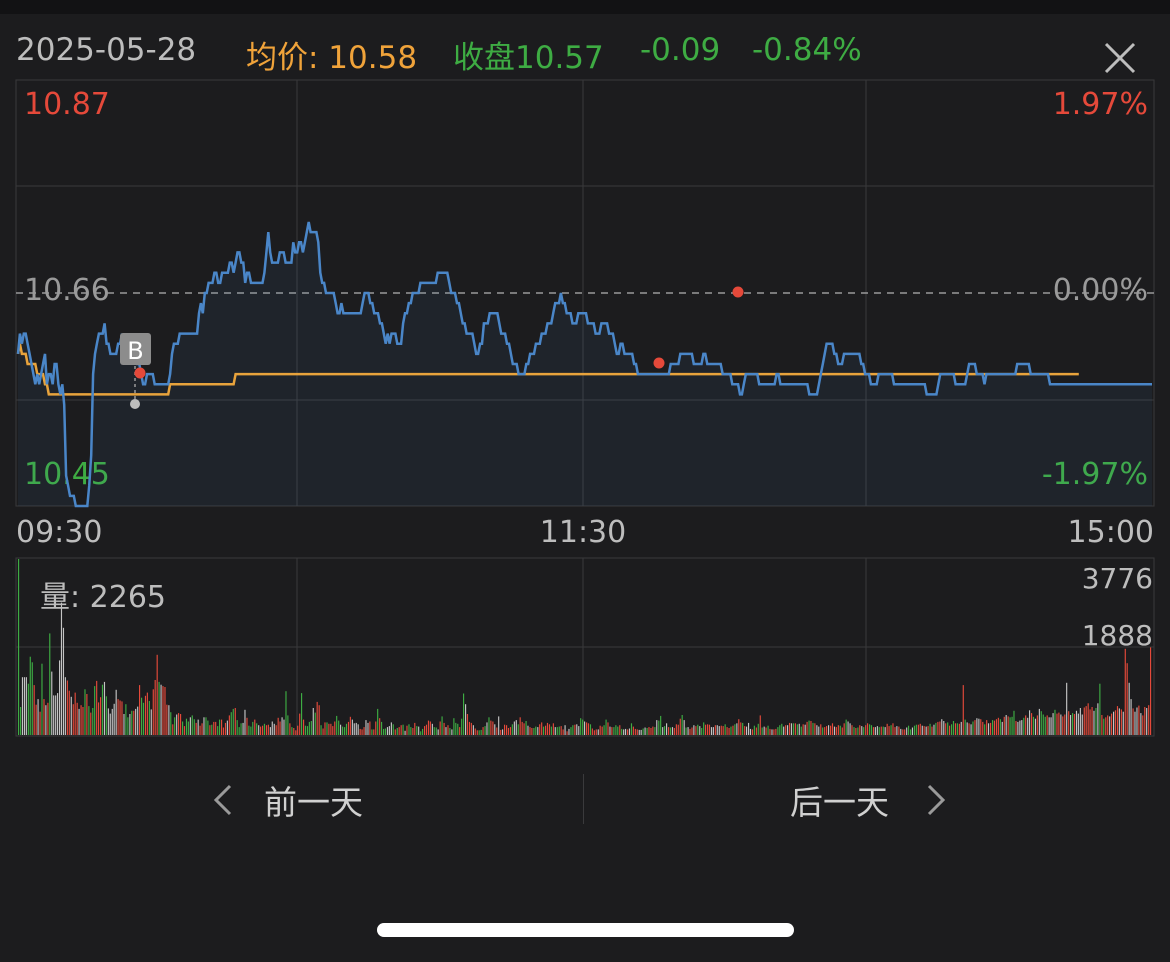 This screenshot has width=1170, height=962. Describe the element at coordinates (135, 349) in the screenshot. I see `buy-marker` at that location.